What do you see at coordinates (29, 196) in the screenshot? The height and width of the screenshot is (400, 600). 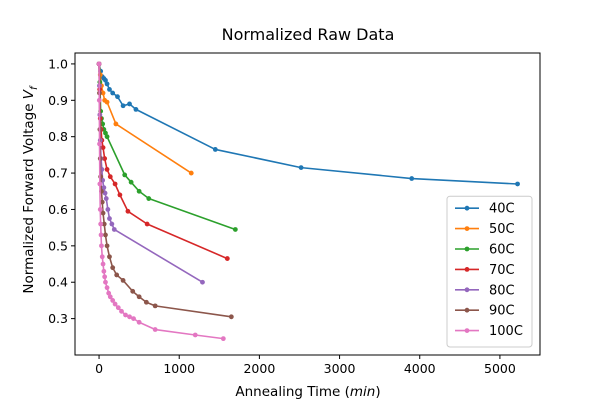 I see `y-axis-label-text: Normalized Forward Voltage` at bounding box center [29, 196].